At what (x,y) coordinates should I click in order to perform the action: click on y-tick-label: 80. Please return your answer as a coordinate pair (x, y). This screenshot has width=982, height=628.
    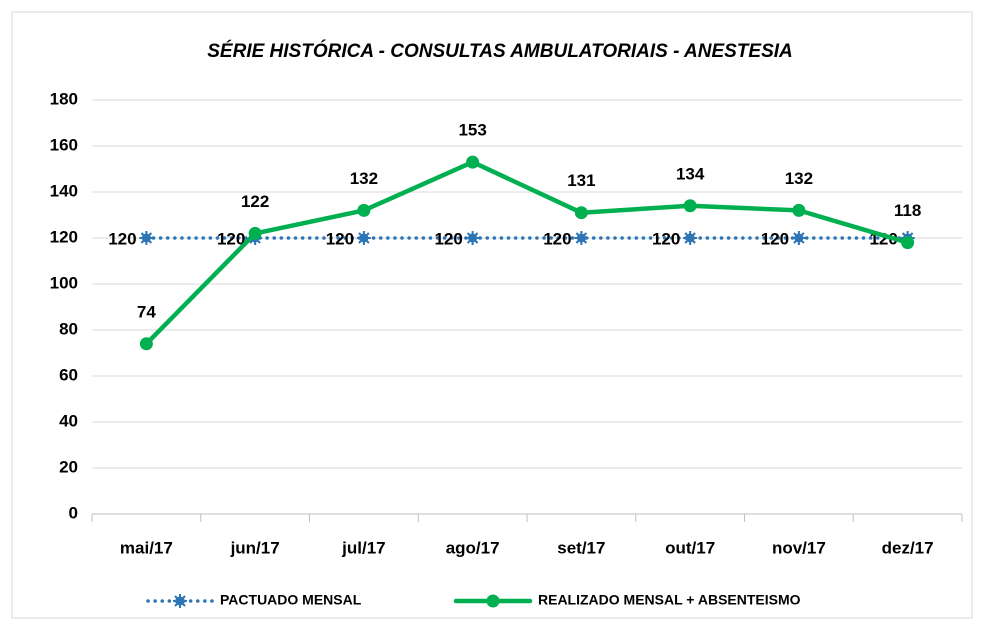
    Looking at the image, I should click on (68, 328).